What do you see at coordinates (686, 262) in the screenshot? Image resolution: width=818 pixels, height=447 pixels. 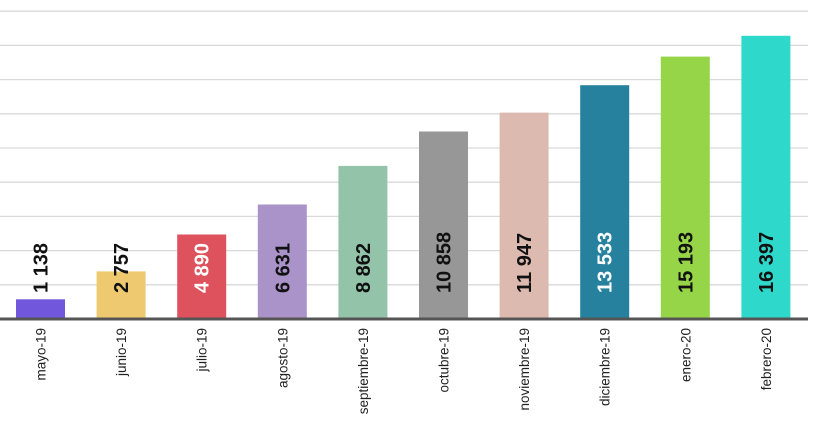 I see `value-label-enero-20: 15 193` at bounding box center [686, 262].